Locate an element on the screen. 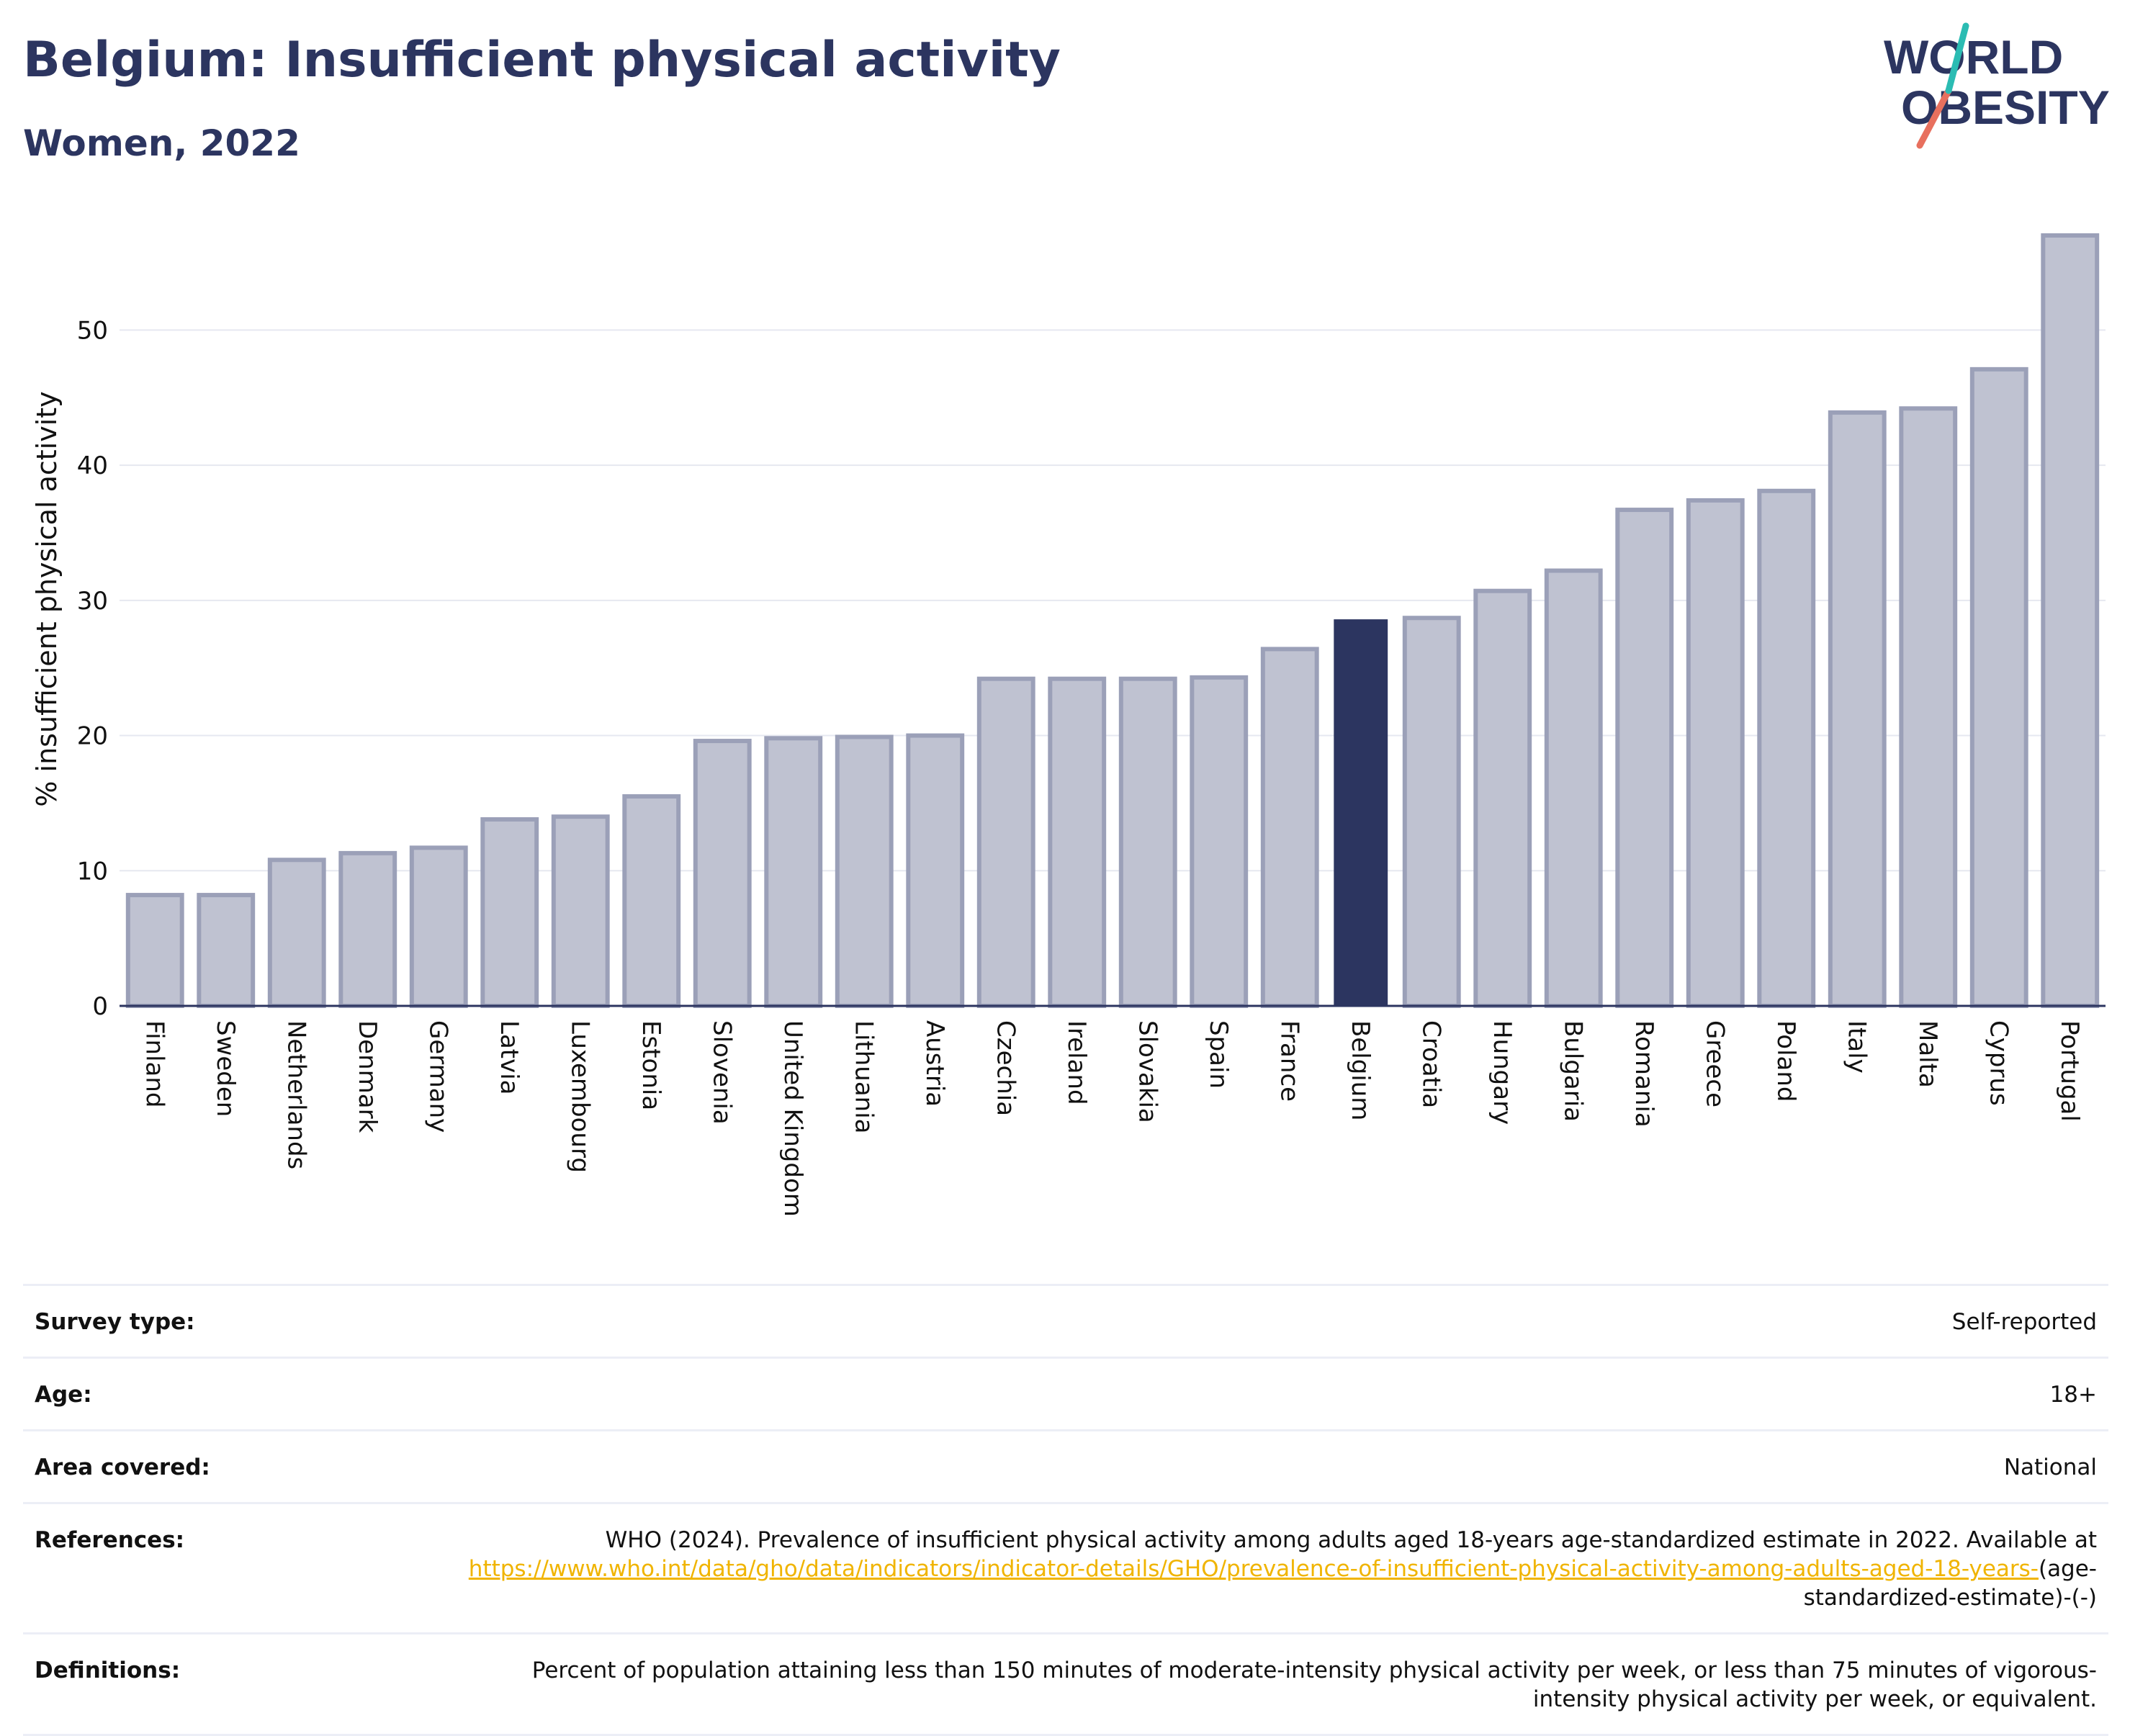 This screenshot has width=2130, height=1736. info-value: National is located at coordinates (2050, 1467).